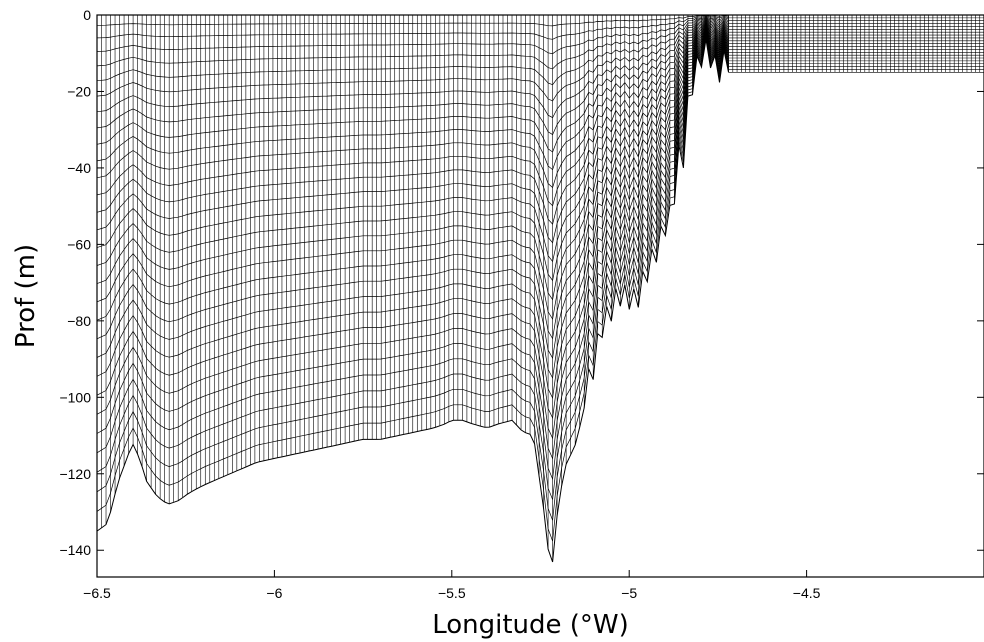 This screenshot has height=642, width=984. I want to click on y-tick-label: −60, so click(79, 244).